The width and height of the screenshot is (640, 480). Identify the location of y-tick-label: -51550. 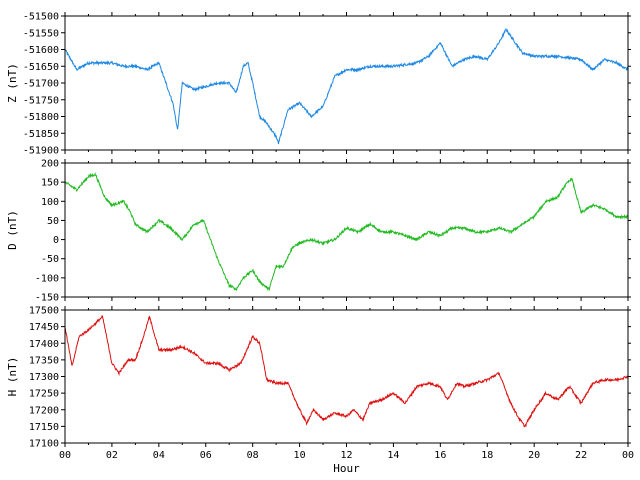
(41, 33).